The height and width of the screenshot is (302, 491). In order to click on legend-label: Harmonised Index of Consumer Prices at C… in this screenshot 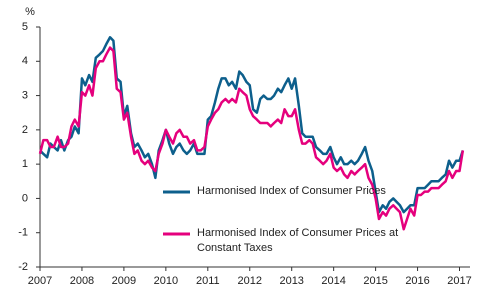, I will do `click(298, 240)`.